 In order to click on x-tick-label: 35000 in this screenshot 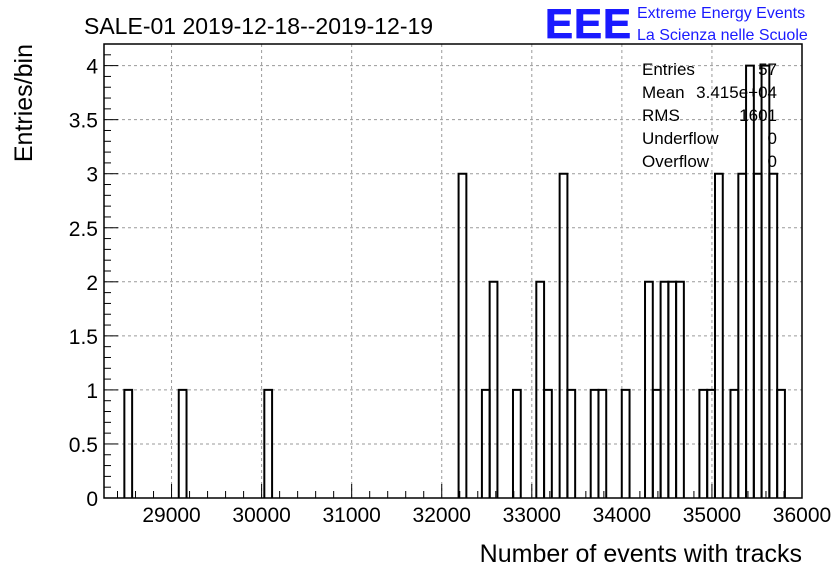, I will do `click(712, 515)`.